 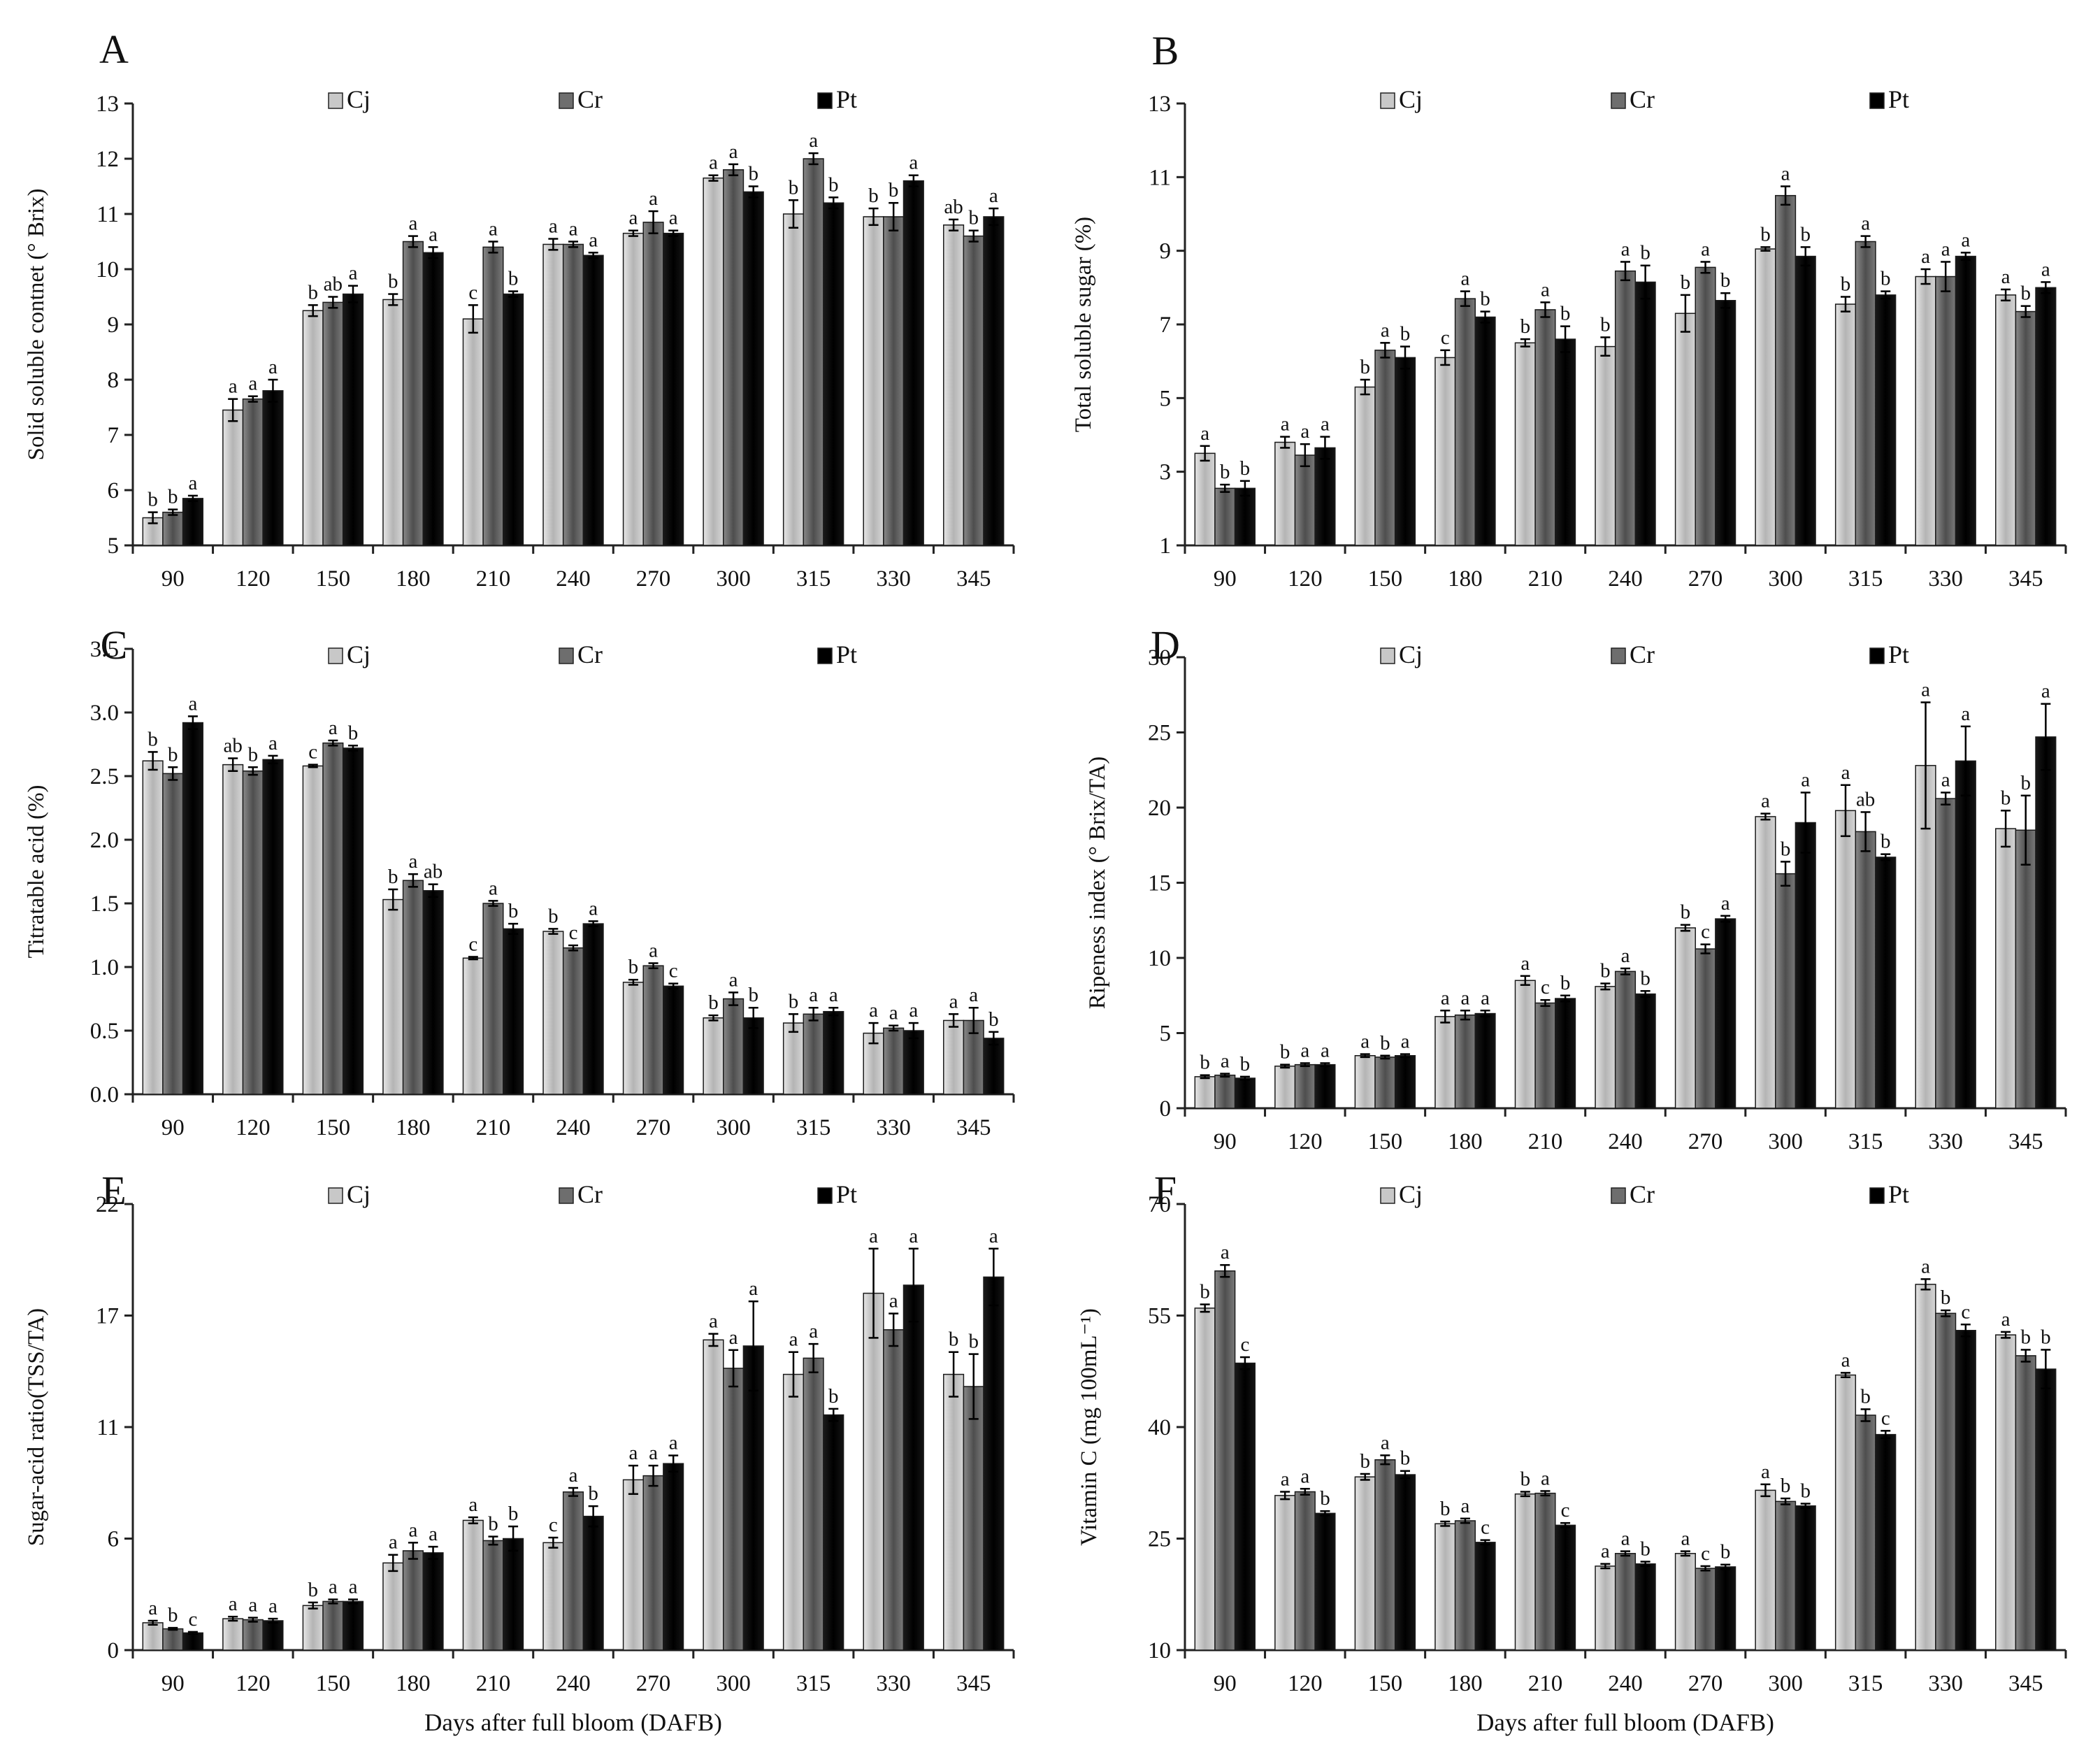 What do you see at coordinates (1625, 1142) in the screenshot?
I see `x-tick-label: 240` at bounding box center [1625, 1142].